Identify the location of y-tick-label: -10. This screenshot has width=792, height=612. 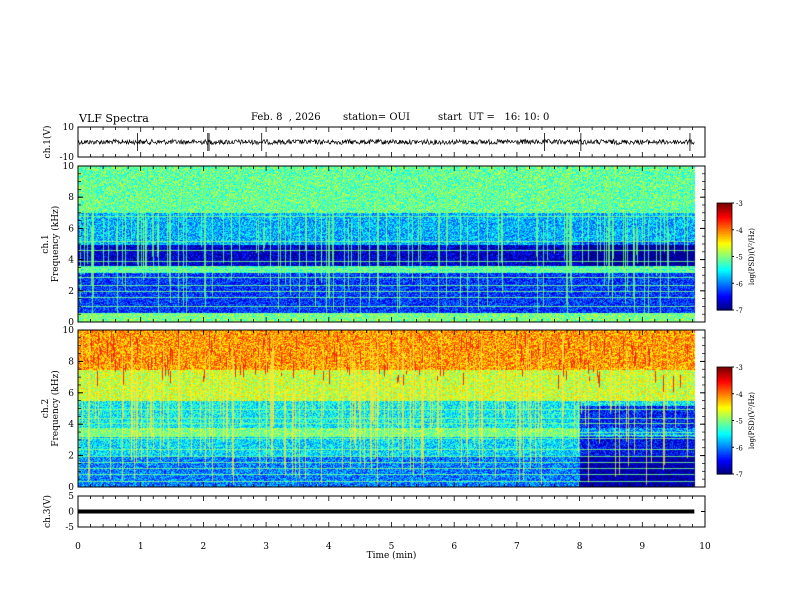
(67, 158).